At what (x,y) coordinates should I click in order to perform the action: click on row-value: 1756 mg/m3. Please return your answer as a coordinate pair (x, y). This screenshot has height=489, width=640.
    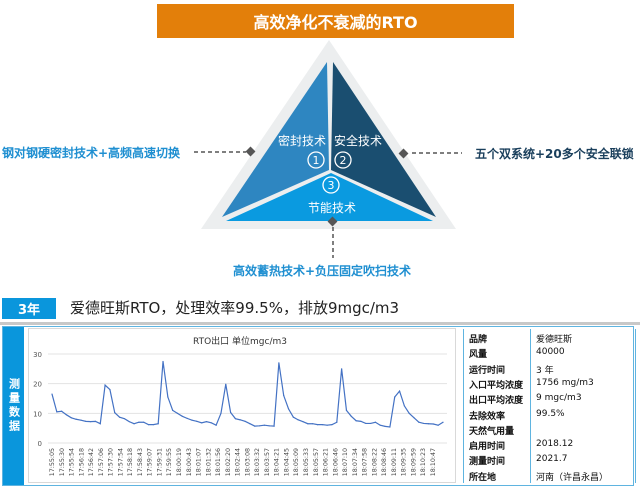
    Looking at the image, I should click on (565, 382).